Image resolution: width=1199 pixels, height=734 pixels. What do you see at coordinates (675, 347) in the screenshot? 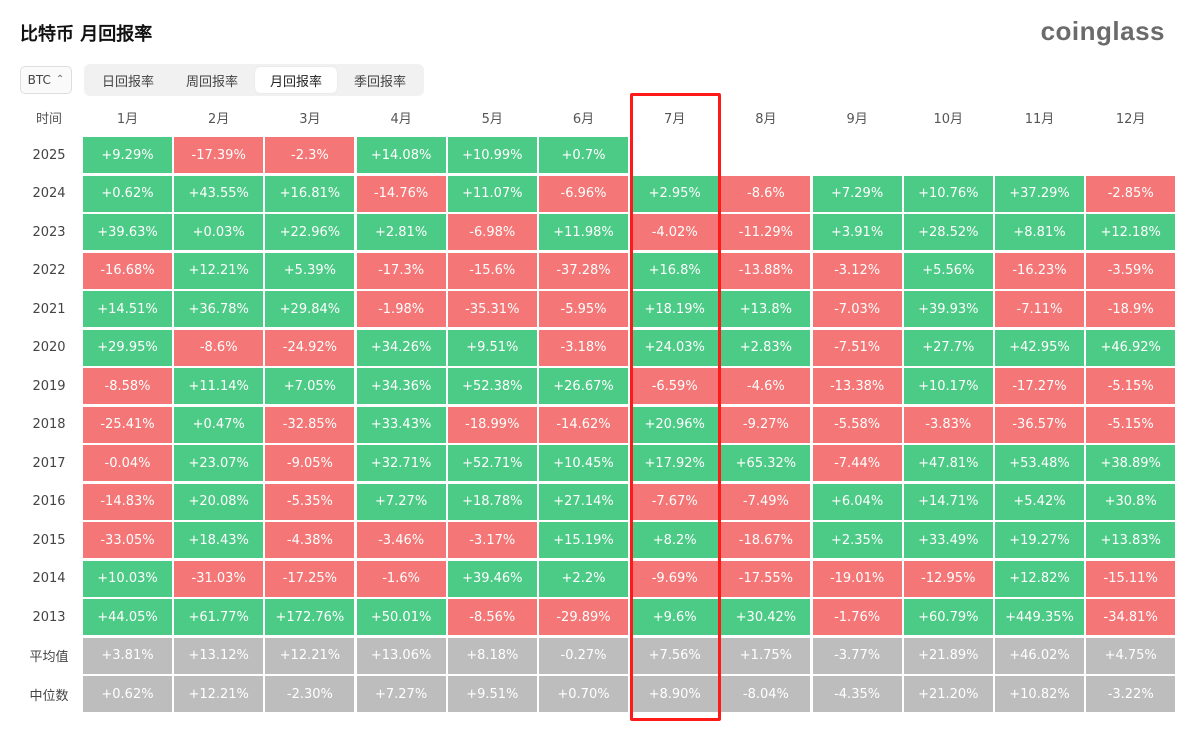
I see `return-cell: +24.03%` at bounding box center [675, 347].